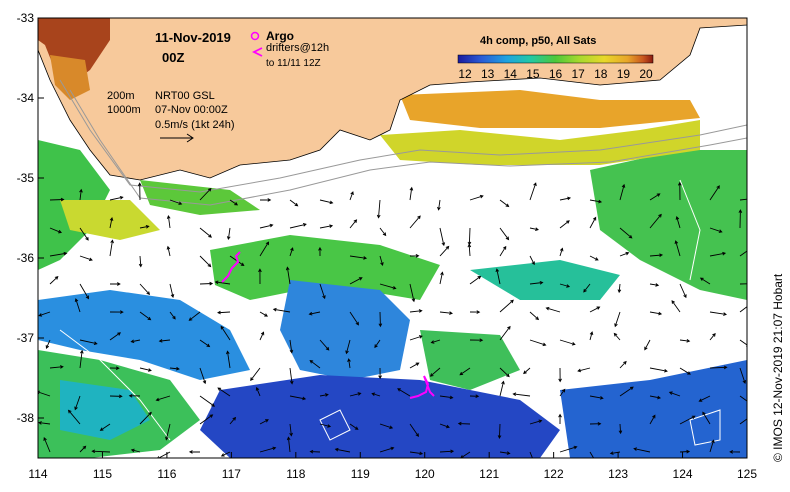  I want to click on sst-isotherm-southeast, so click(705, 427).